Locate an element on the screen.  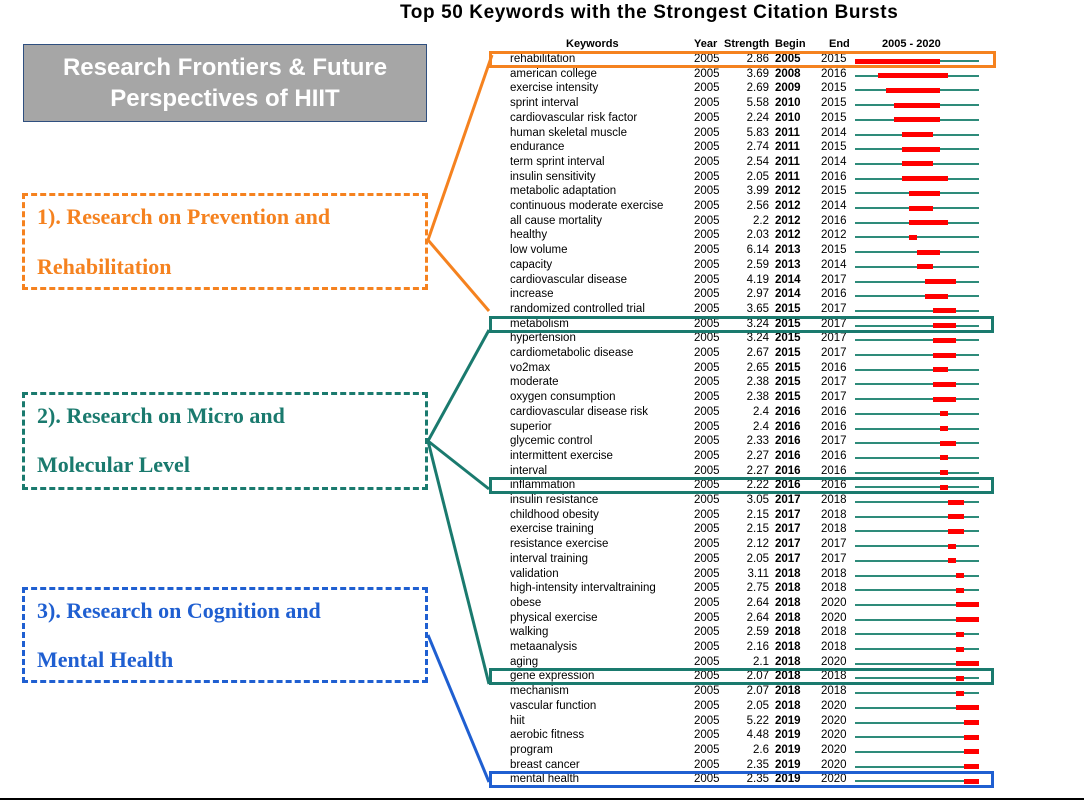
keyword-label: glycemic control is located at coordinates (551, 441).